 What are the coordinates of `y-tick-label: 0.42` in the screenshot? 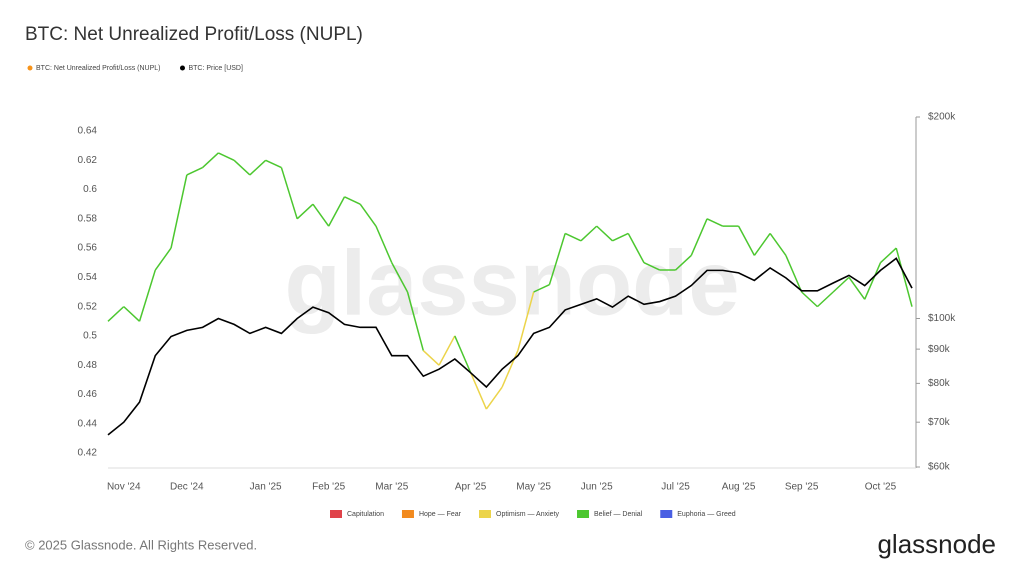 It's located at (88, 453).